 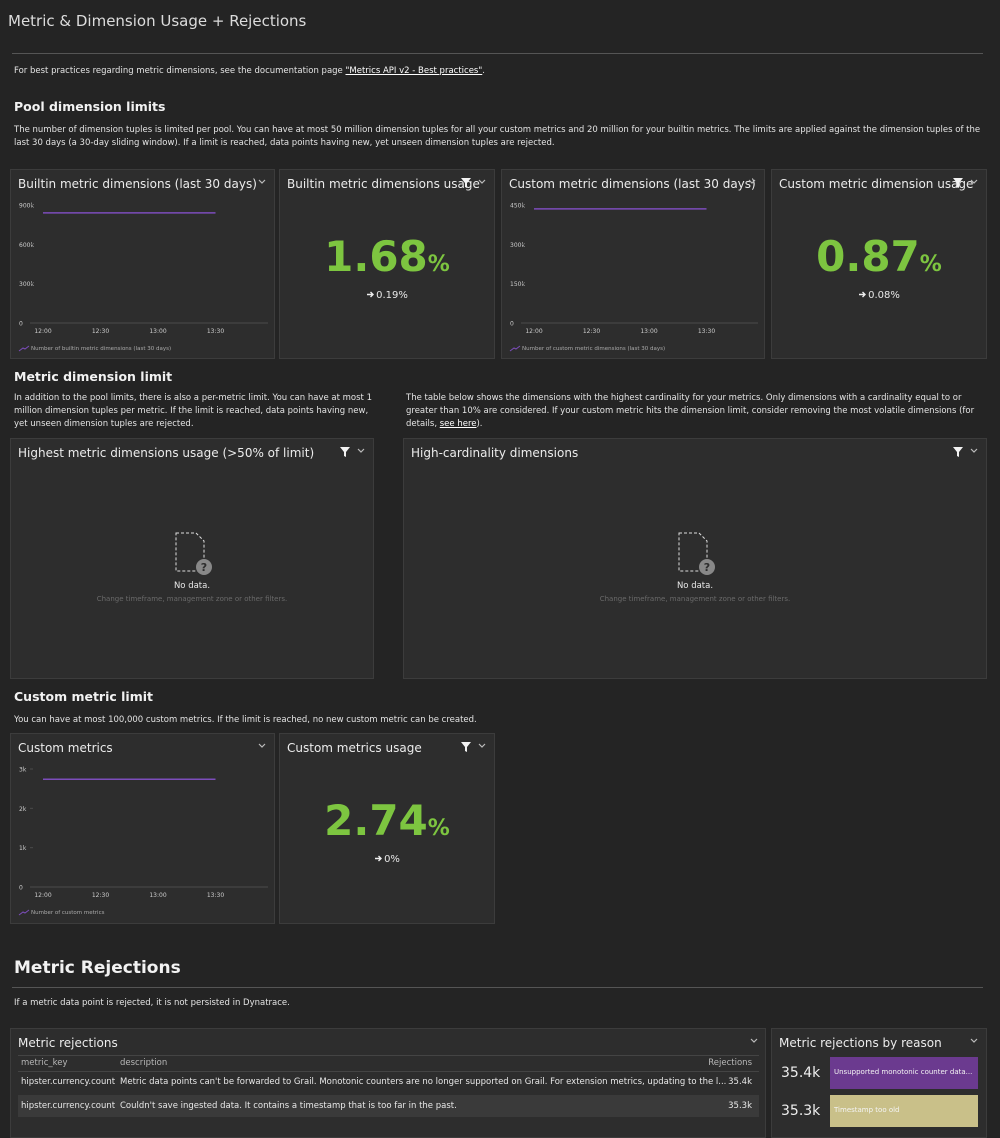 I want to click on y-tick-label: 300k, so click(x=517, y=245).